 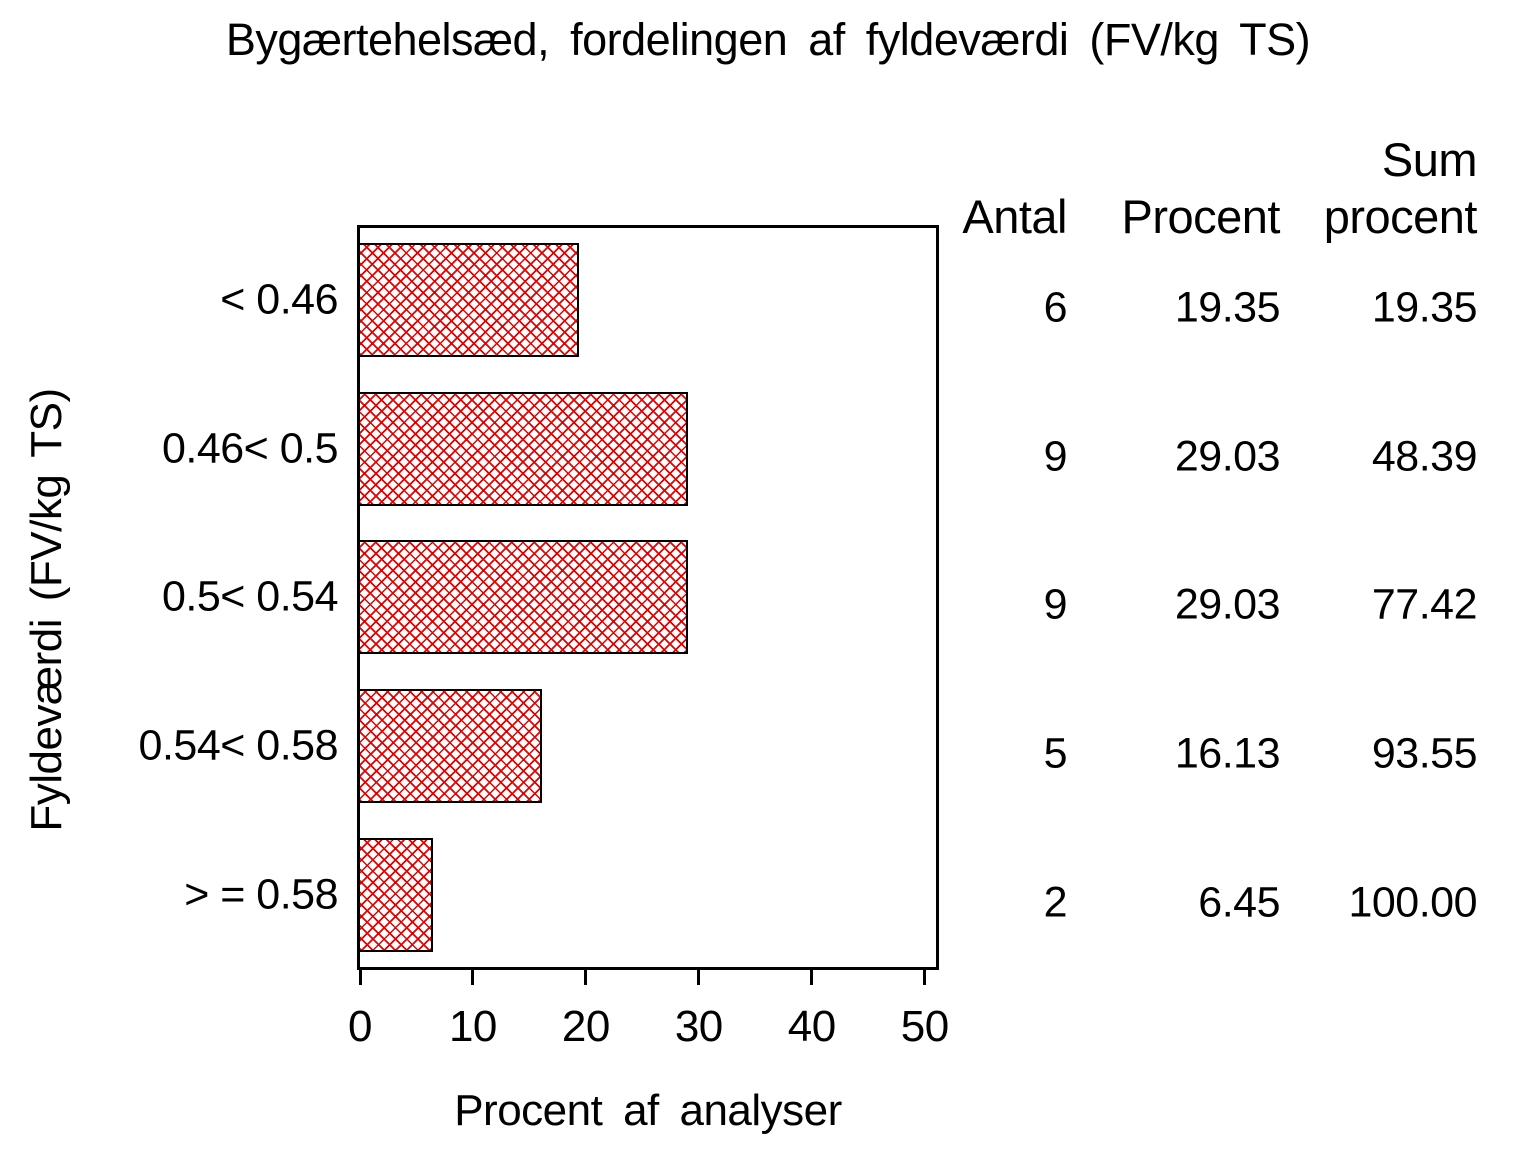 What do you see at coordinates (811, 1026) in the screenshot?
I see `x-tick-label: 40` at bounding box center [811, 1026].